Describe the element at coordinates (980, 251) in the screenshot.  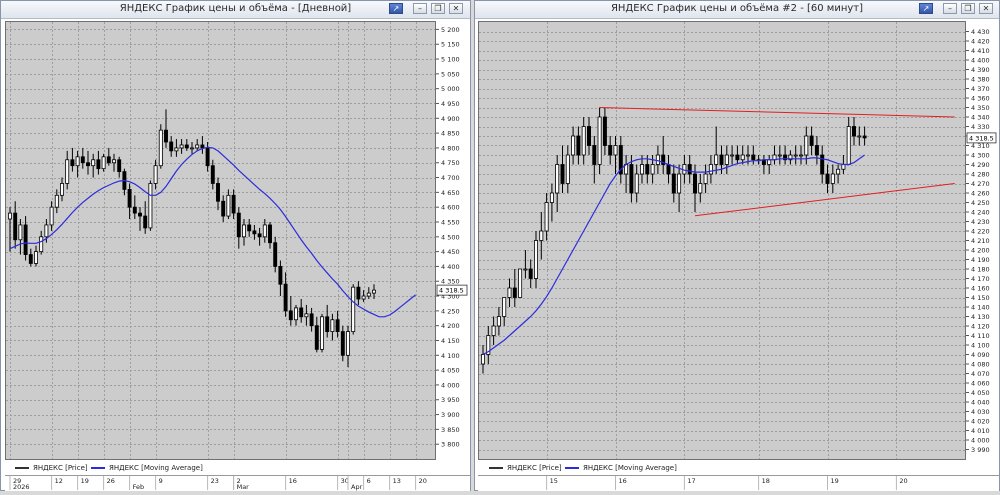
I see `price-tick-label: 4 200` at that location.